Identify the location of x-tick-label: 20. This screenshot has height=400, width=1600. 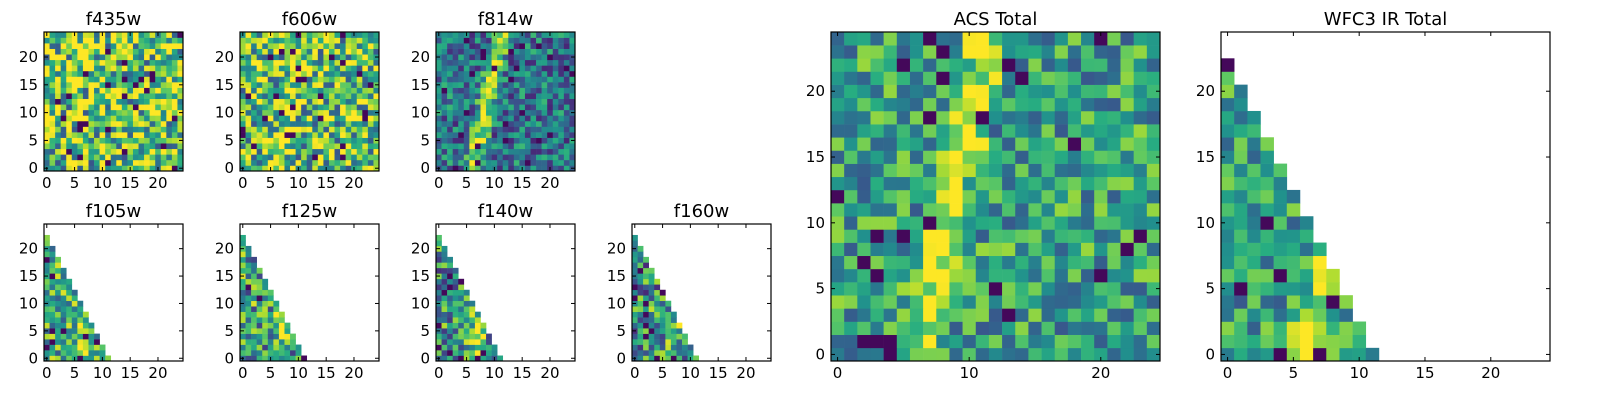
(549, 373).